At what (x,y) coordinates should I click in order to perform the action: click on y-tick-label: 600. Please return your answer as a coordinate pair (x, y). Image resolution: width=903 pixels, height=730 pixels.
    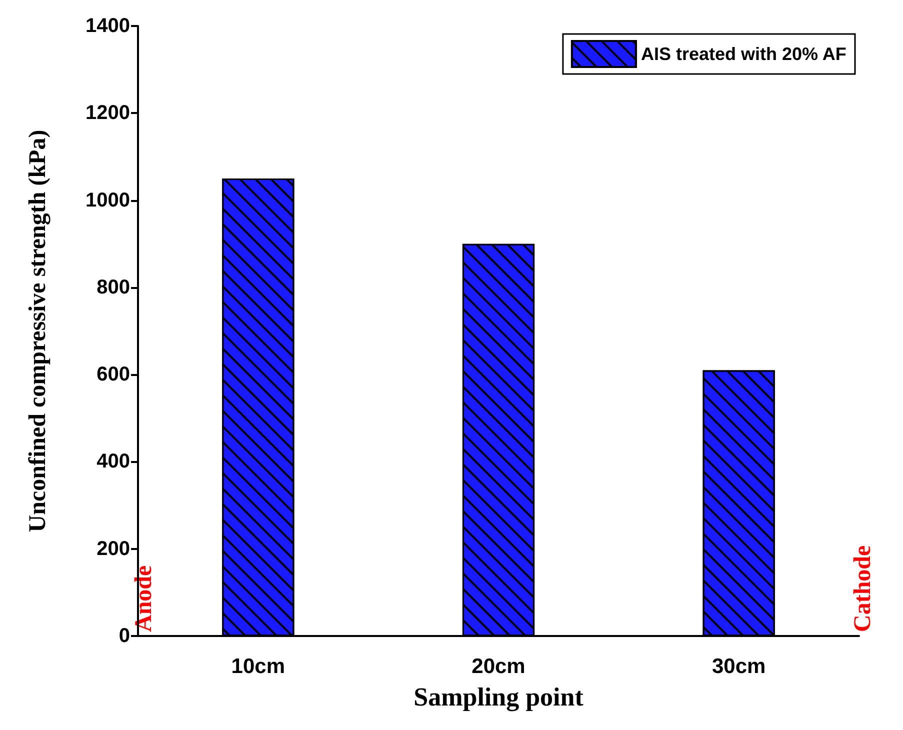
    Looking at the image, I should click on (113, 375).